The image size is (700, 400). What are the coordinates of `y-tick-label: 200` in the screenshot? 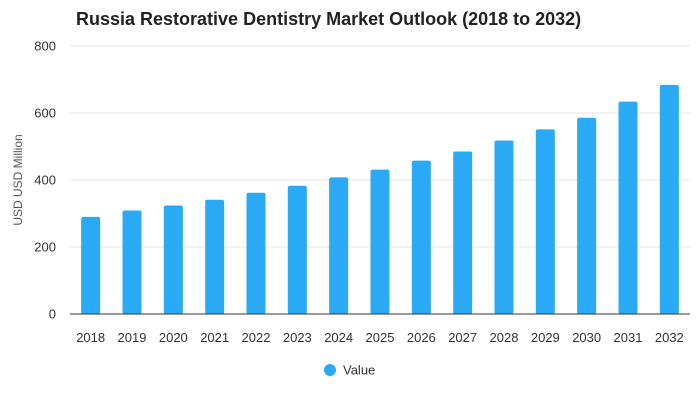 It's located at (45, 247).